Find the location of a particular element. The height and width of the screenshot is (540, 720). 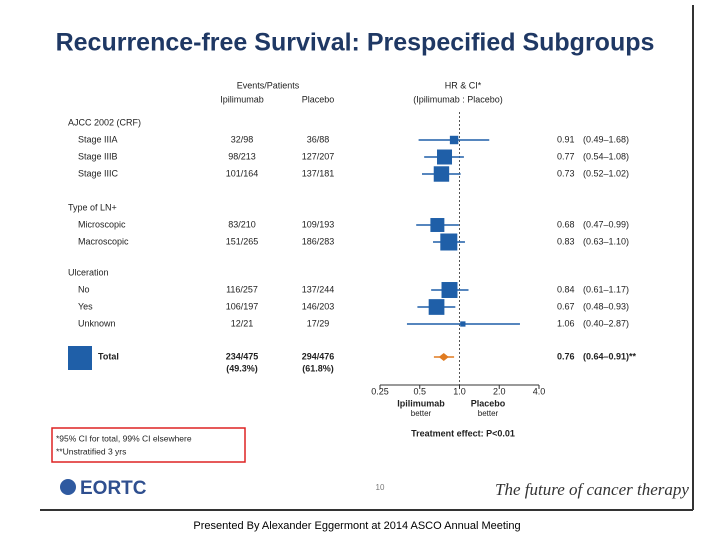

hr-label: 0.76 is located at coordinates (566, 356).